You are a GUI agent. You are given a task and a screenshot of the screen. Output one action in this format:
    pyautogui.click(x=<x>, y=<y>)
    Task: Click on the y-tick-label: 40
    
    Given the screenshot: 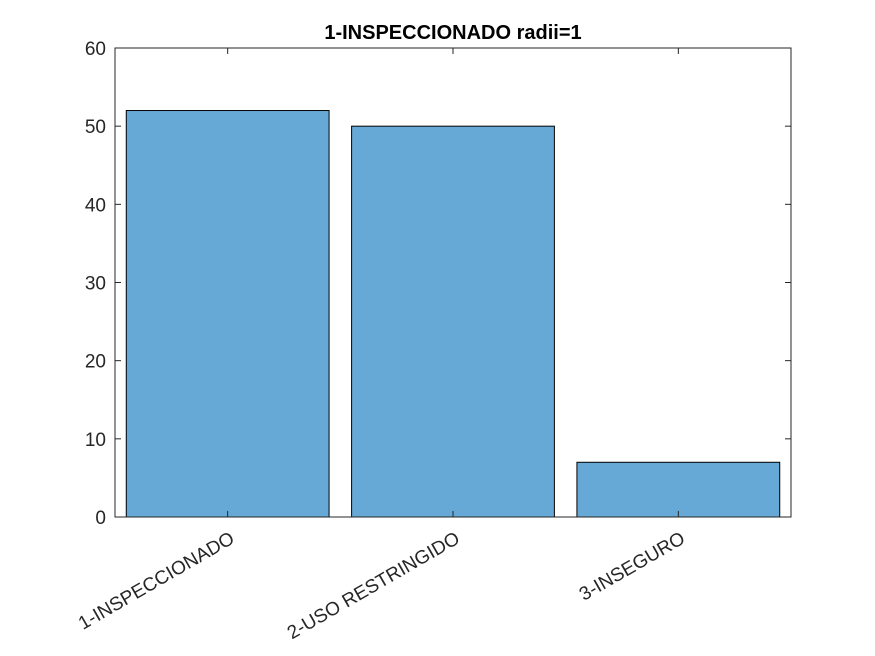 What is the action you would take?
    pyautogui.click(x=95, y=205)
    